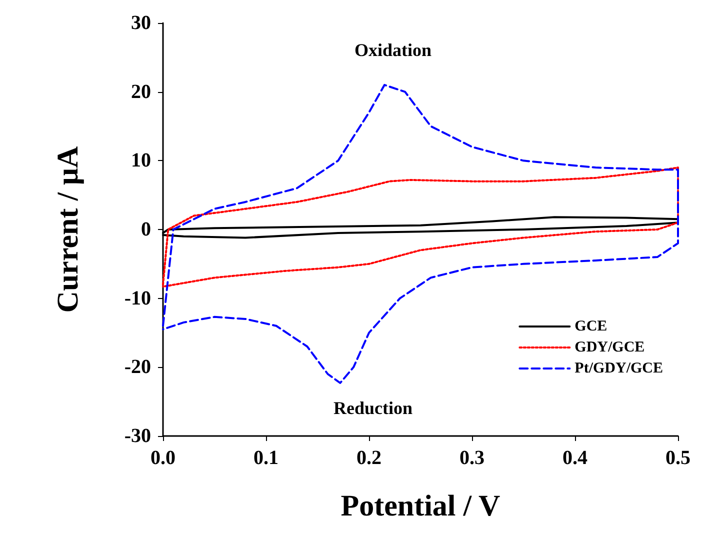 The height and width of the screenshot is (536, 708). Describe the element at coordinates (141, 161) in the screenshot. I see `y-tick-label: 10` at that location.